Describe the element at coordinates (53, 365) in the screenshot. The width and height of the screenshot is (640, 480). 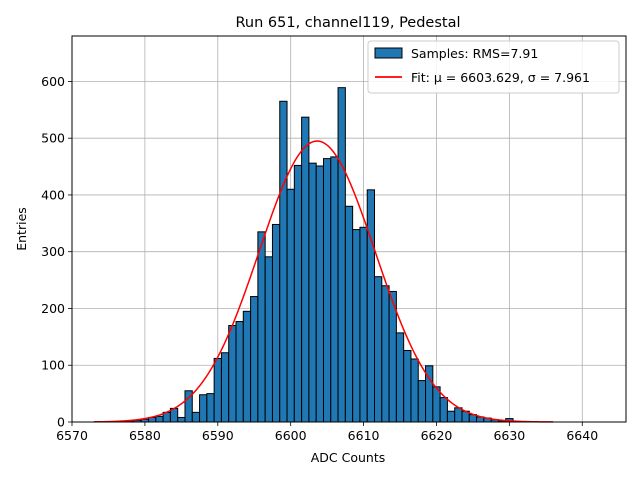
I see `y-tick-label: 100` at that location.